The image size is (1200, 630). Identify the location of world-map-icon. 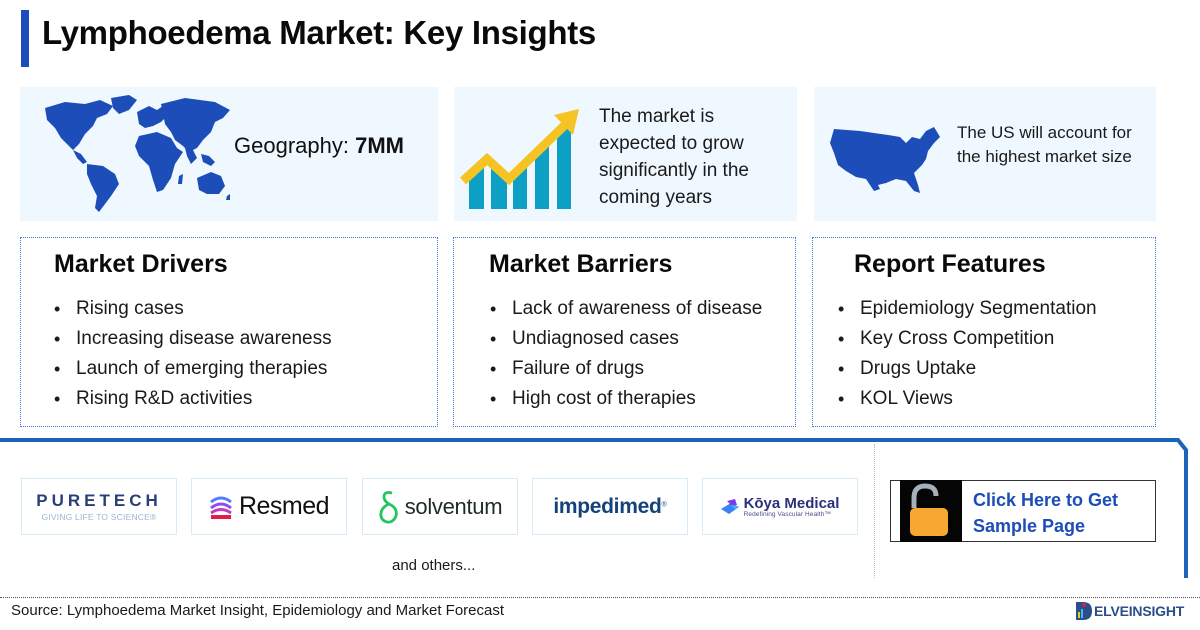
(137, 153).